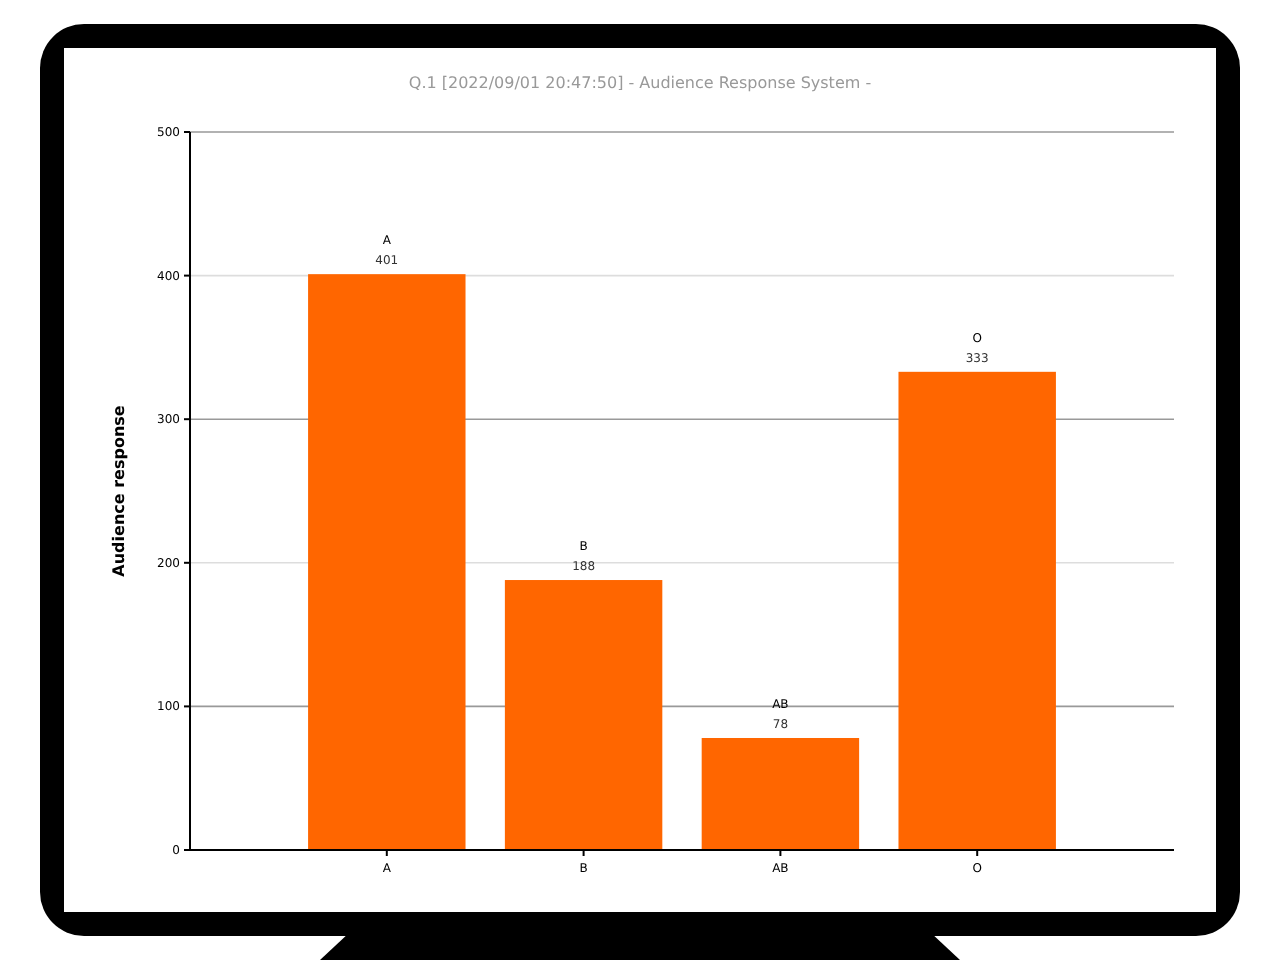 Image resolution: width=1280 pixels, height=960 pixels. I want to click on chart-title: Q.1 [2022/09/01 20:47:50] - Audience Response System -, so click(640, 83).